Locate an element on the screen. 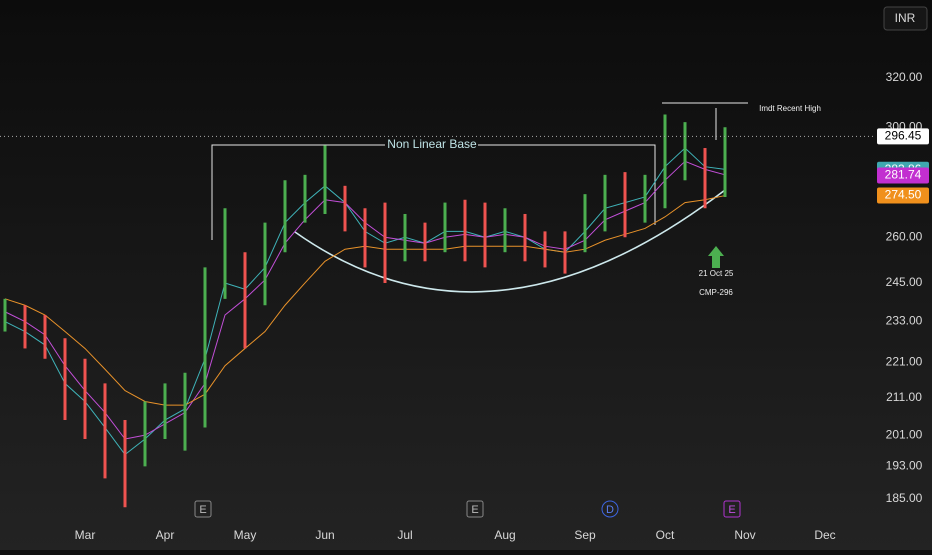 The height and width of the screenshot is (555, 932). price-tag-label: 274.50 is located at coordinates (903, 195).